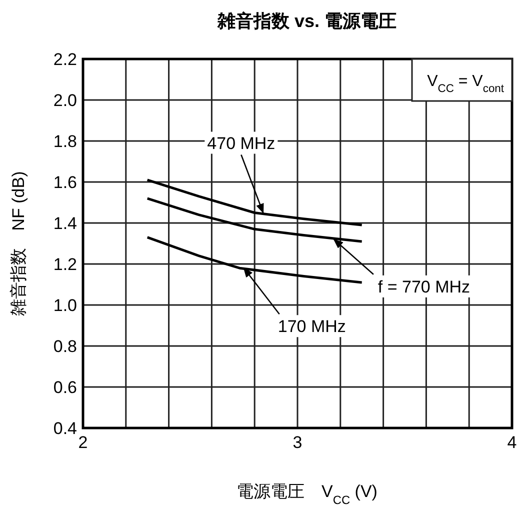  What do you see at coordinates (312, 326) in the screenshot?
I see `annotation: 170 MHz` at bounding box center [312, 326].